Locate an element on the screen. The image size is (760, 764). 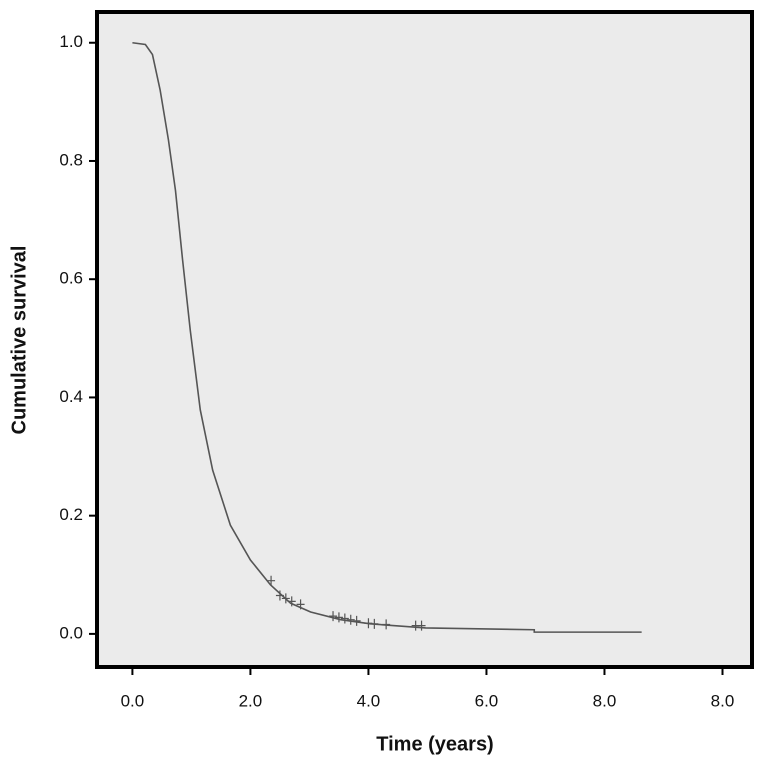
x-axis-title: Time (years) is located at coordinates (434, 744).